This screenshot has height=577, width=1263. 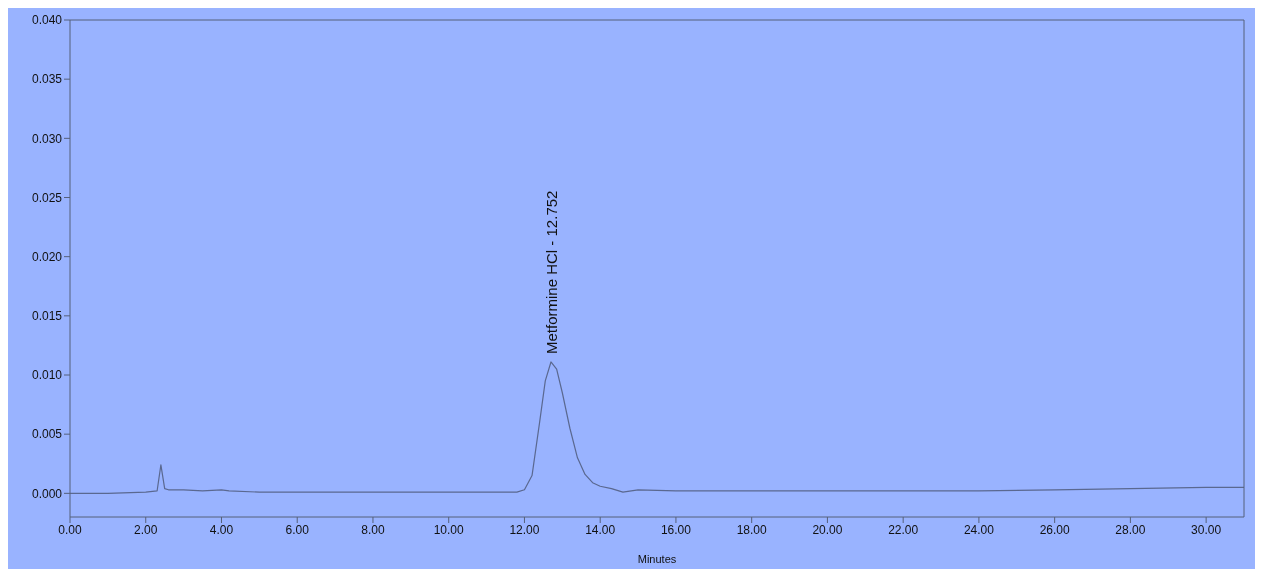 What do you see at coordinates (551, 272) in the screenshot?
I see `annotation: Metformine HCl - 12.752` at bounding box center [551, 272].